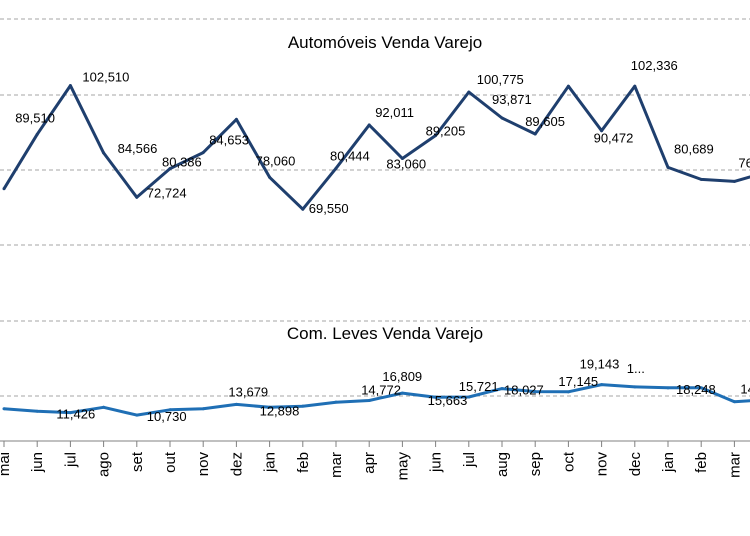 This screenshot has width=750, height=536. I want to click on data-label-1-2: 89,510, so click(35, 117).